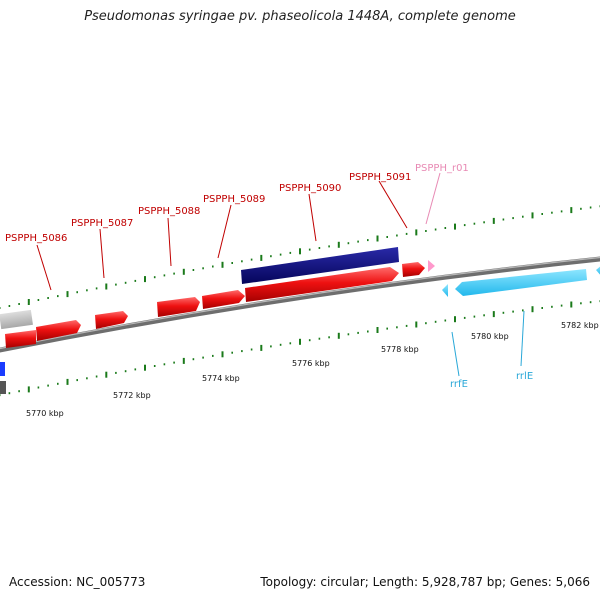  I want to click on gene-label-5089: PSPPH_5089, so click(234, 199).